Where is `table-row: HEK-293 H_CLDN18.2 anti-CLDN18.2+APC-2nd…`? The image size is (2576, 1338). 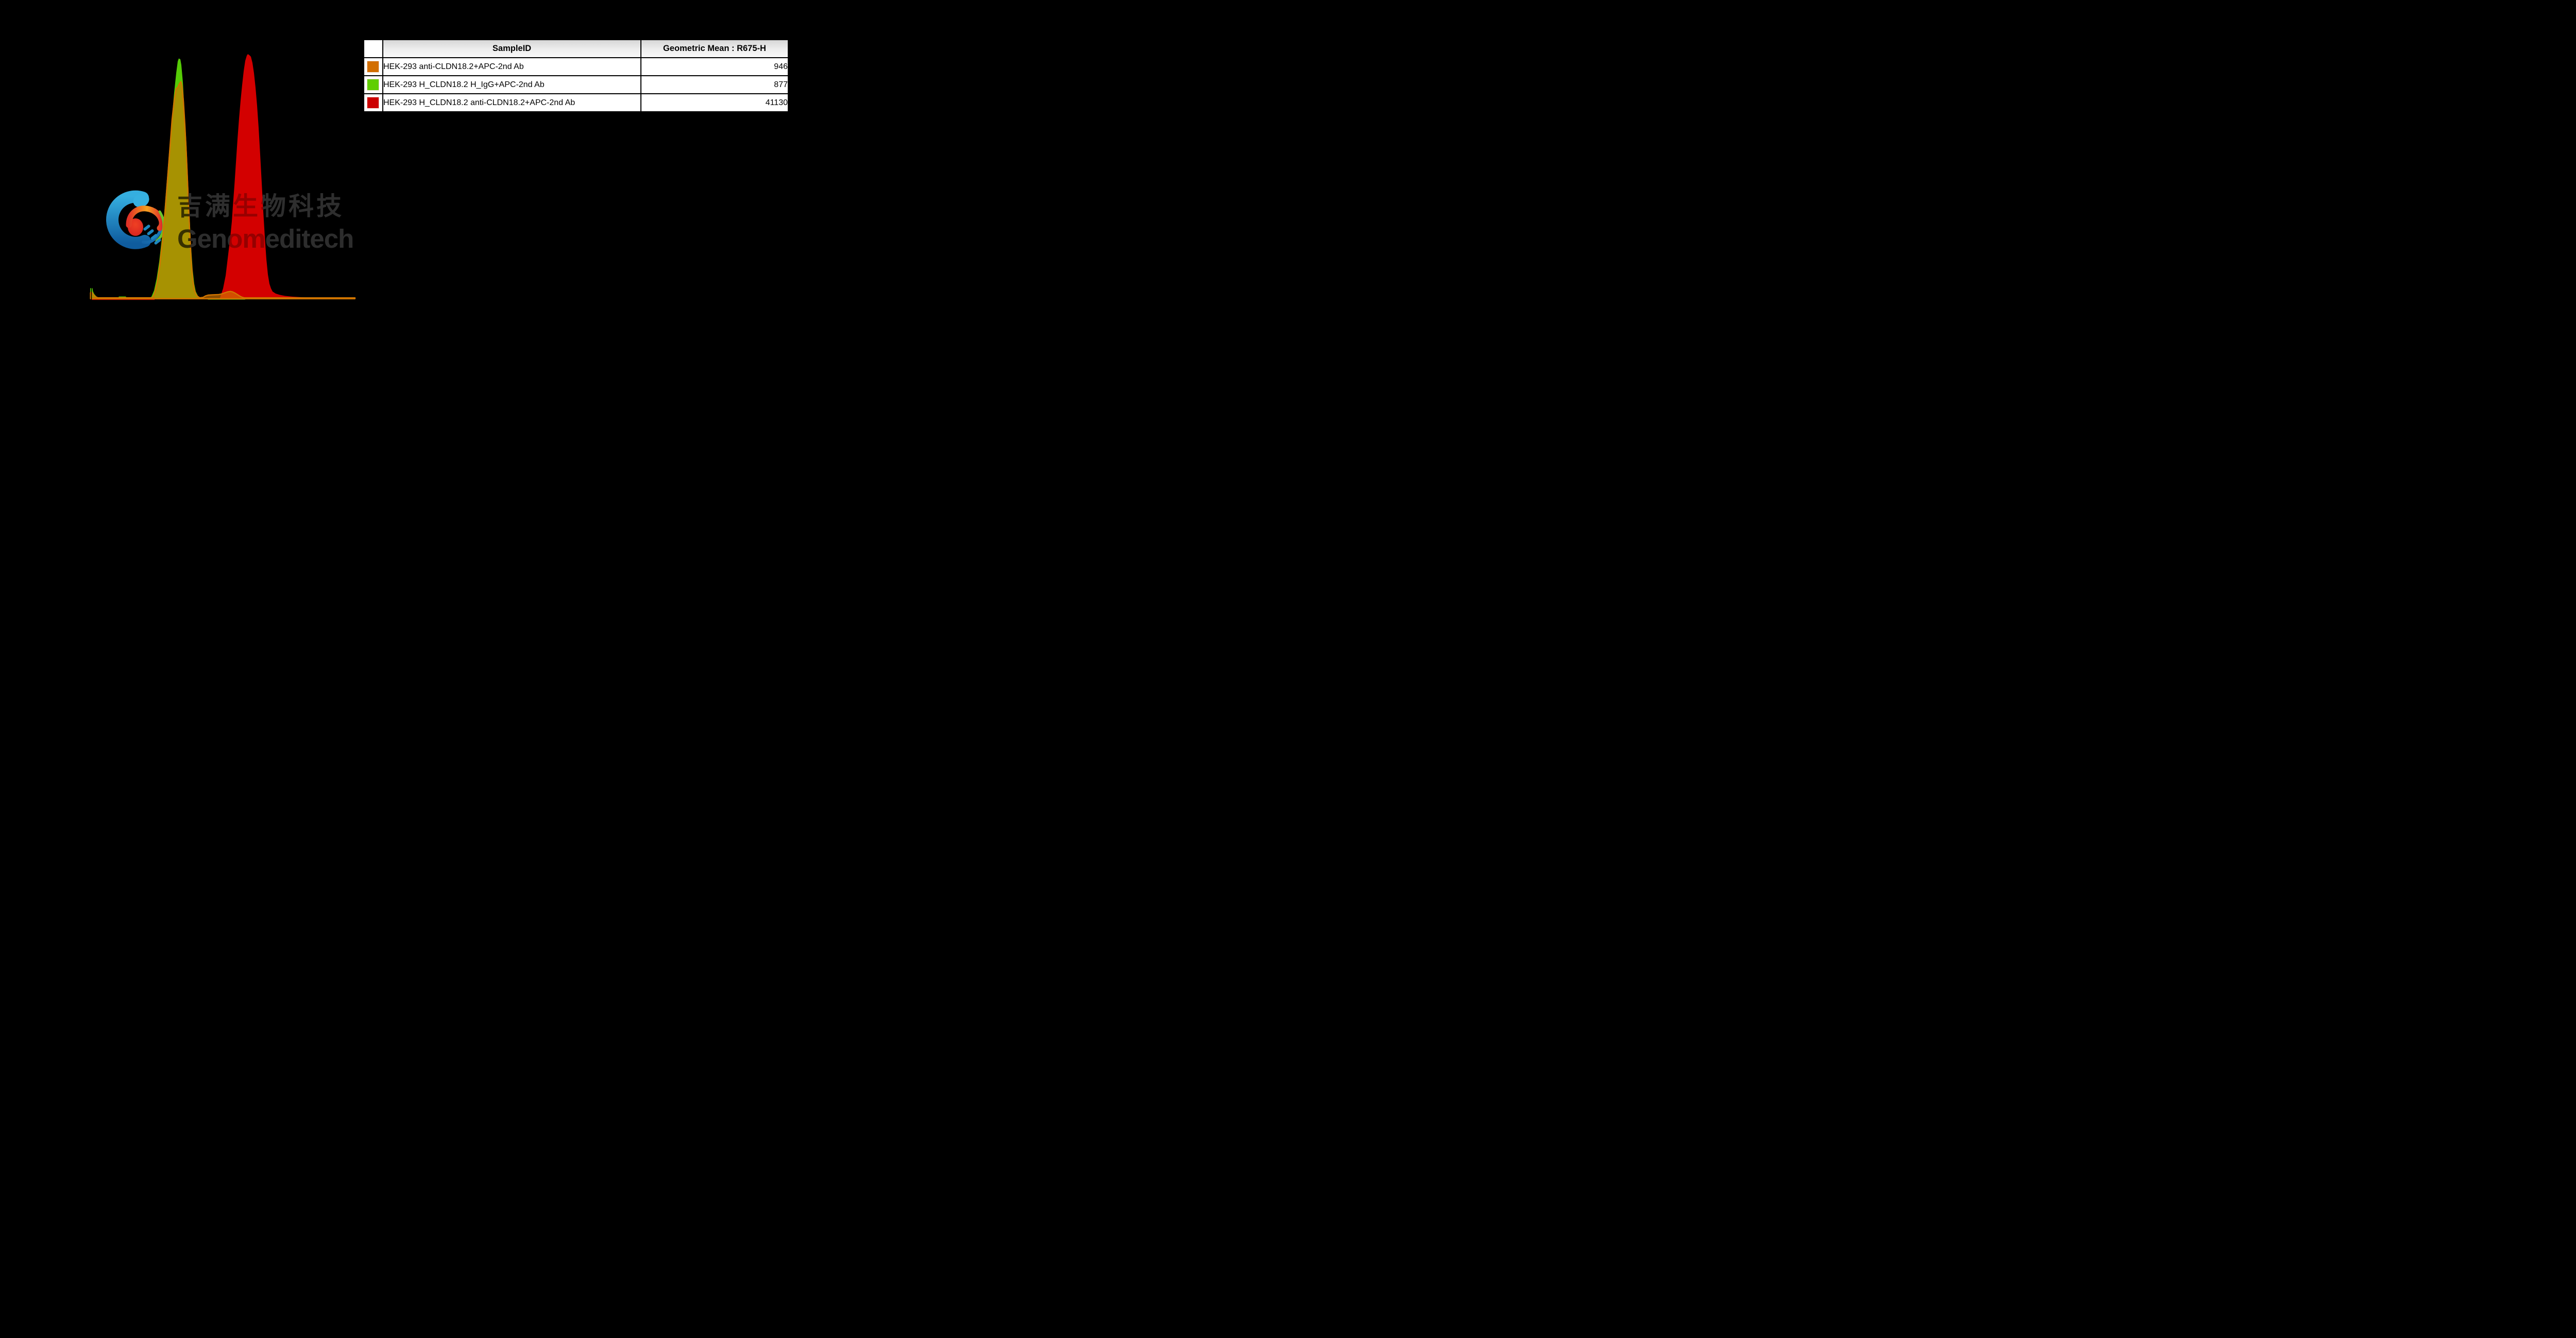 table-row: HEK-293 H_CLDN18.2 anti-CLDN18.2+APC-2nd… is located at coordinates (576, 102).